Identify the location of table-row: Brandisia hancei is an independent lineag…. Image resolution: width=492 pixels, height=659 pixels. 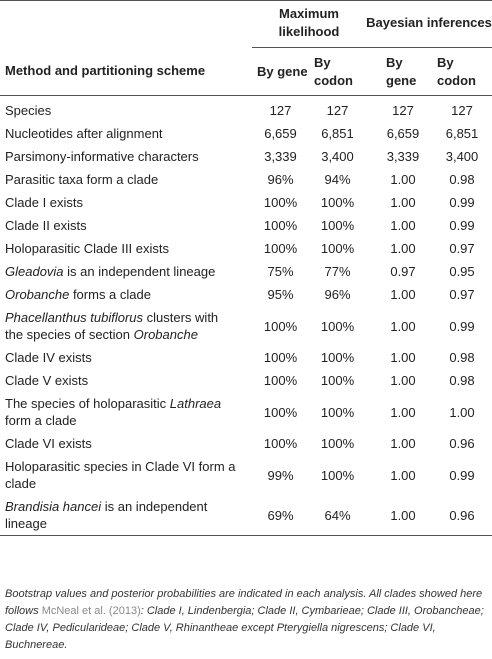
(246, 515).